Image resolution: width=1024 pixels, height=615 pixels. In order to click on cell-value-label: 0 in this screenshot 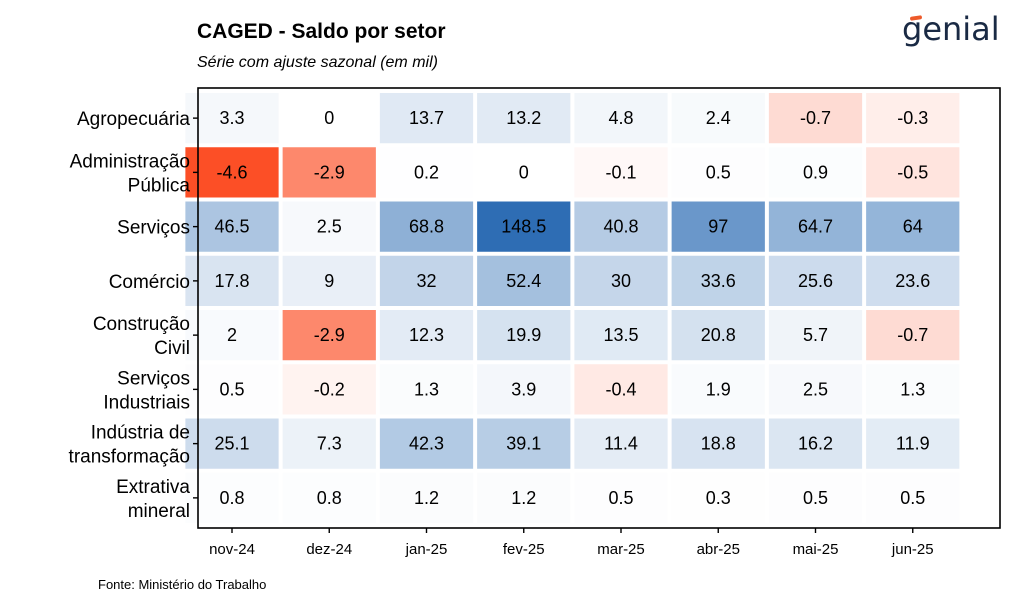, I will do `click(329, 118)`.